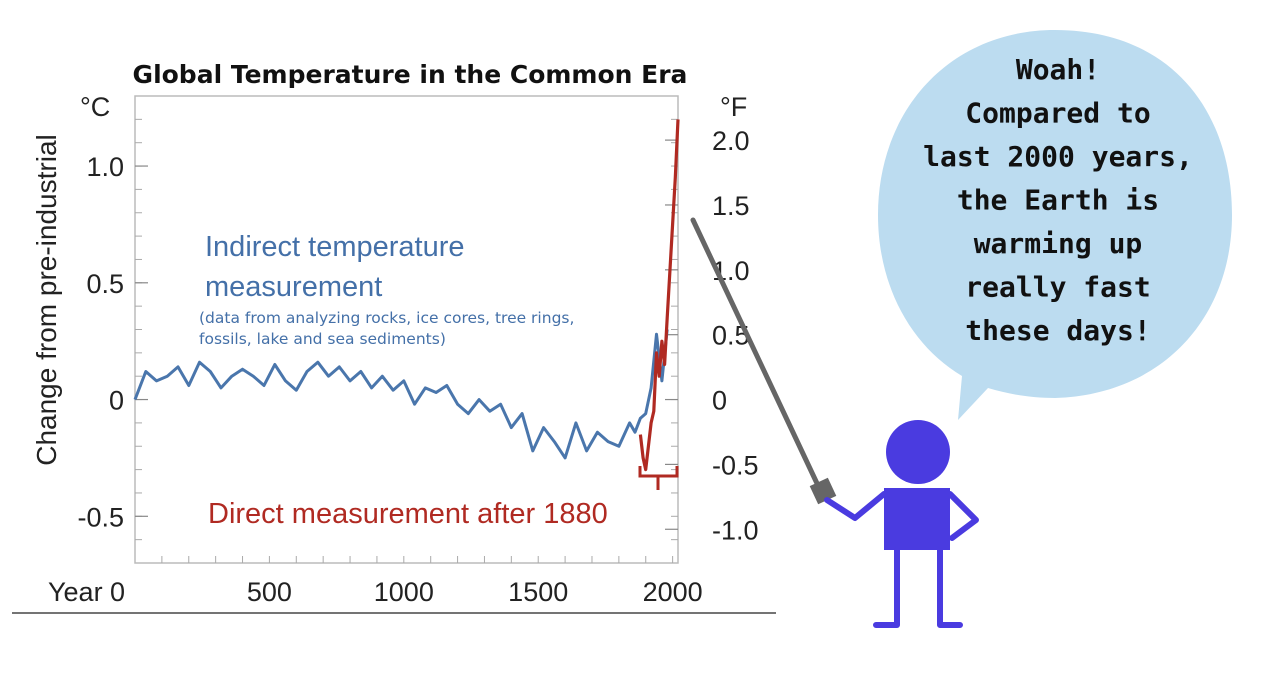 This screenshot has width=1266, height=673. I want to click on indirect-temperature-line, so click(401, 394).